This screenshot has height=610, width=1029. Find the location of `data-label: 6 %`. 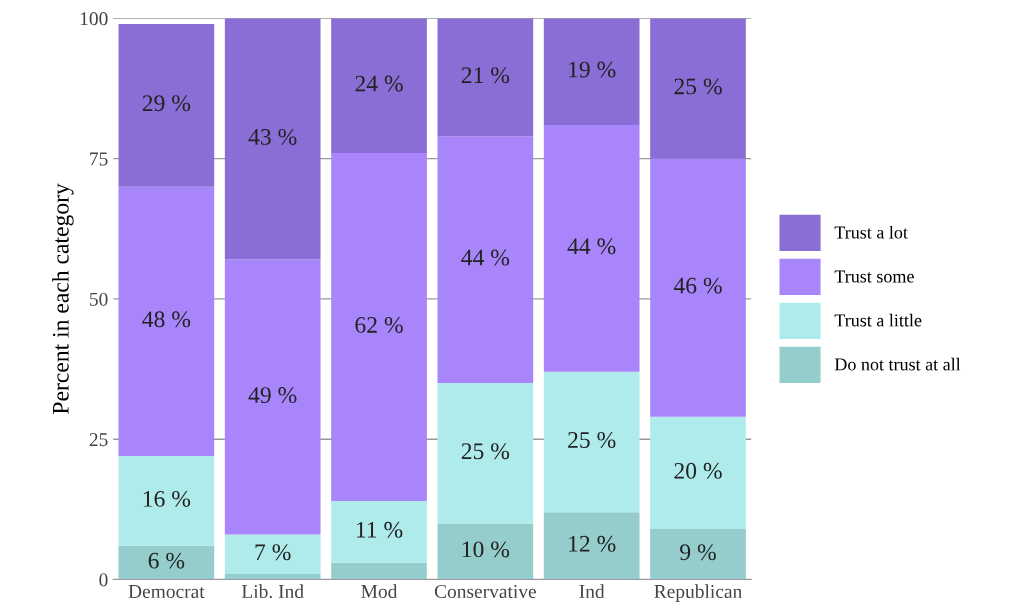

data-label: 6 % is located at coordinates (166, 560).